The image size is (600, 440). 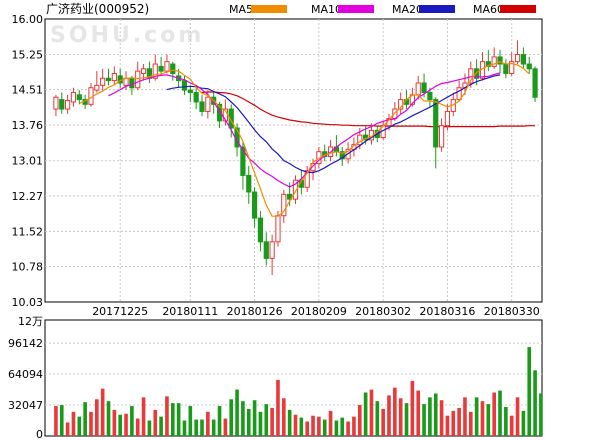 What do you see at coordinates (437, 9) in the screenshot?
I see `legend-swatch-ma20` at bounding box center [437, 9].